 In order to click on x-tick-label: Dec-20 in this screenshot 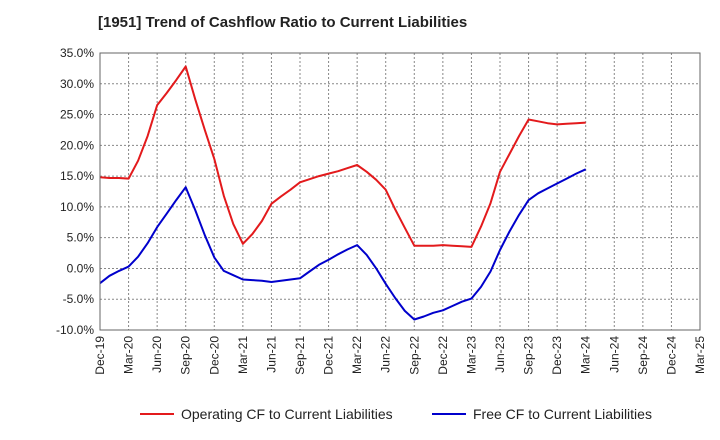, I will do `click(214, 355)`.